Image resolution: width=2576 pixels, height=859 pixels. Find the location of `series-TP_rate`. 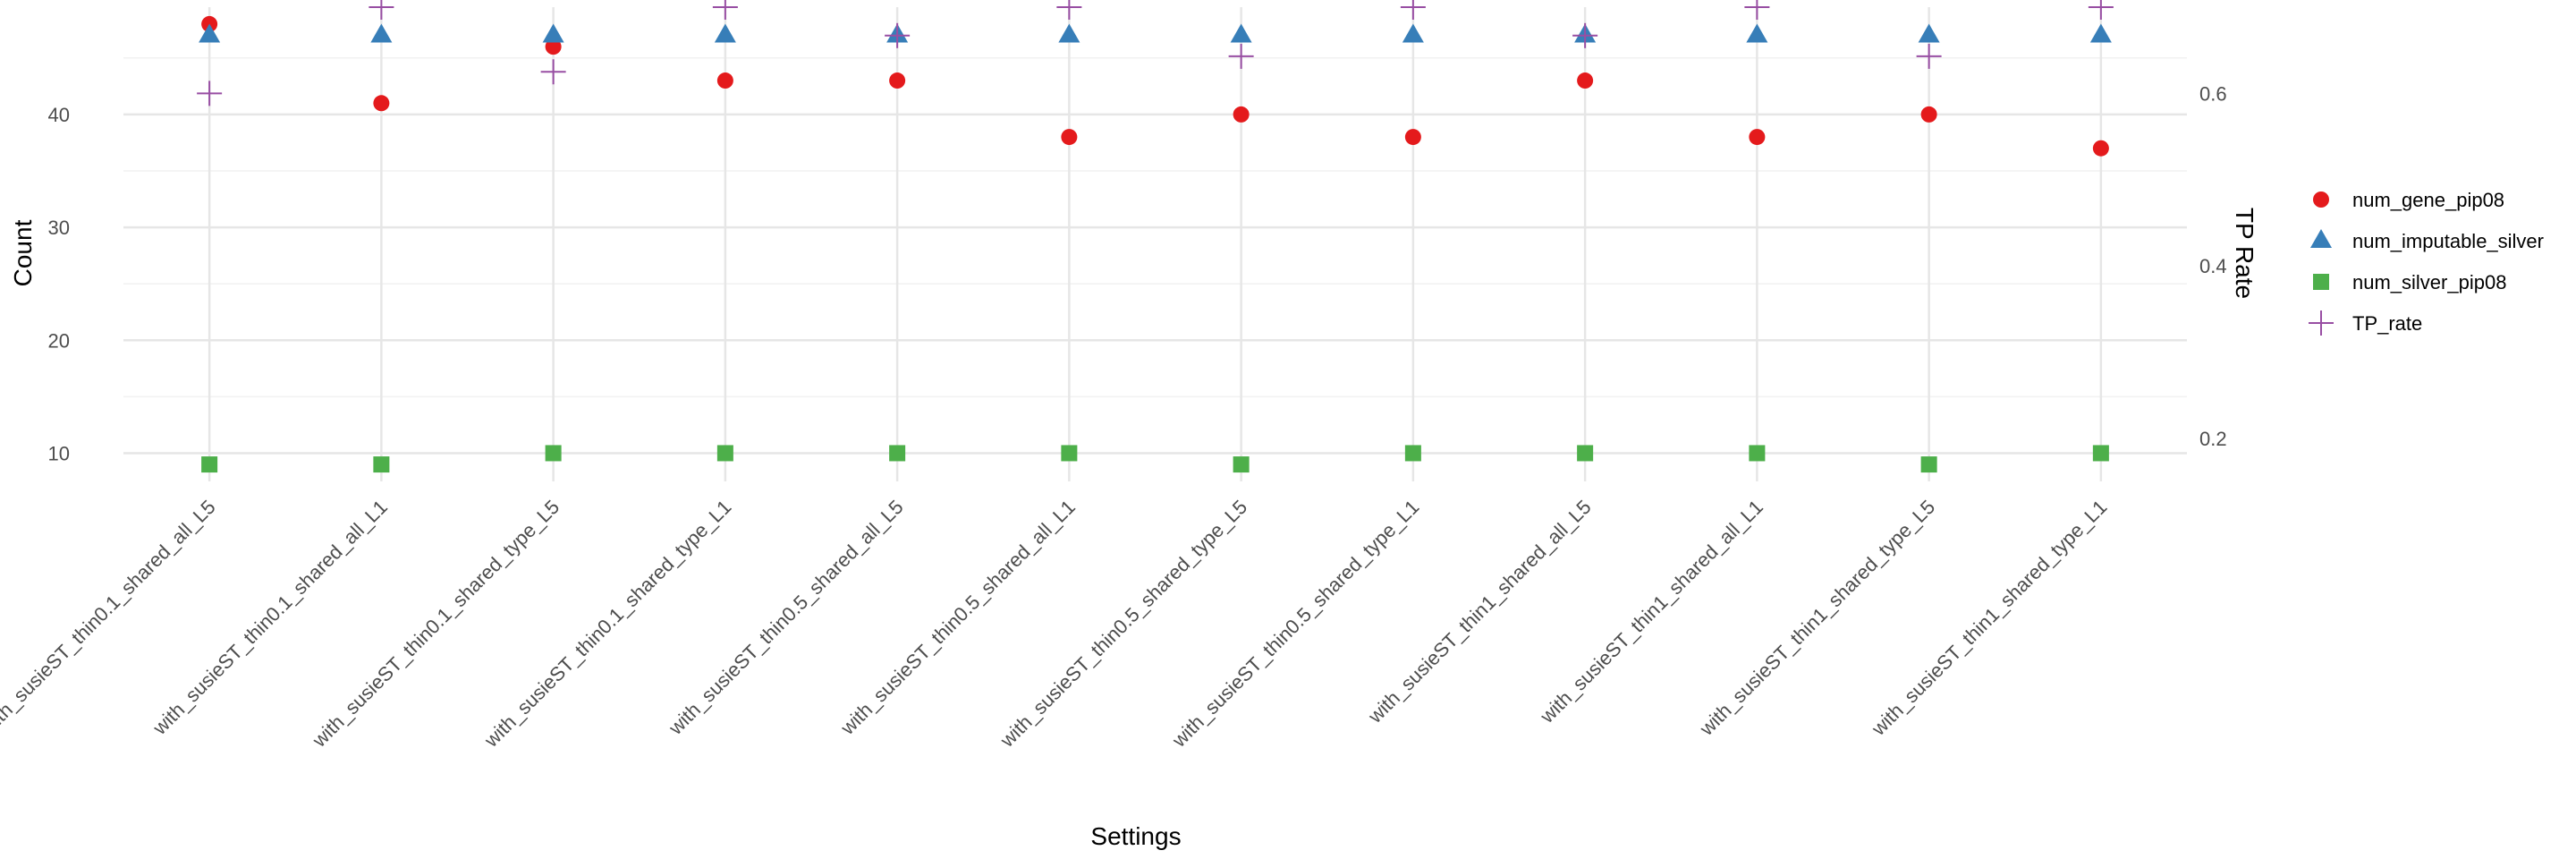

series-TP_rate is located at coordinates (1155, 53).